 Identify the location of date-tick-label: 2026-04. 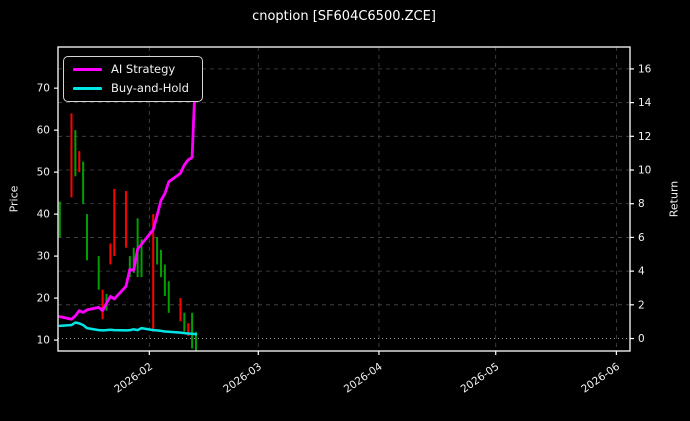
(363, 377).